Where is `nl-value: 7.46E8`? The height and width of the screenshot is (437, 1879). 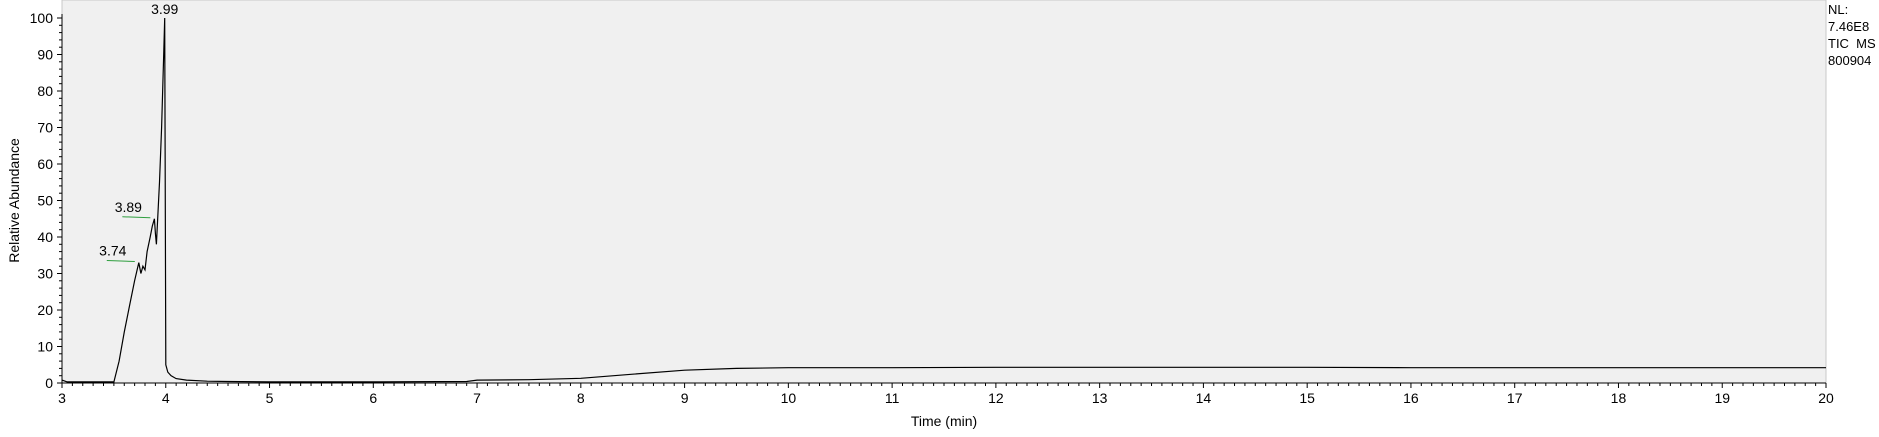 nl-value: 7.46E8 is located at coordinates (1849, 26).